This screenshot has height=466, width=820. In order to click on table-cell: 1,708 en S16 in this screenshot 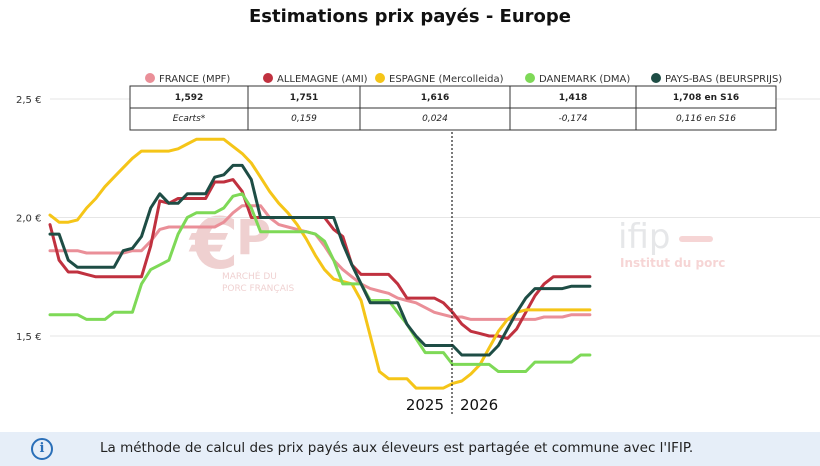, I will do `click(706, 98)`.